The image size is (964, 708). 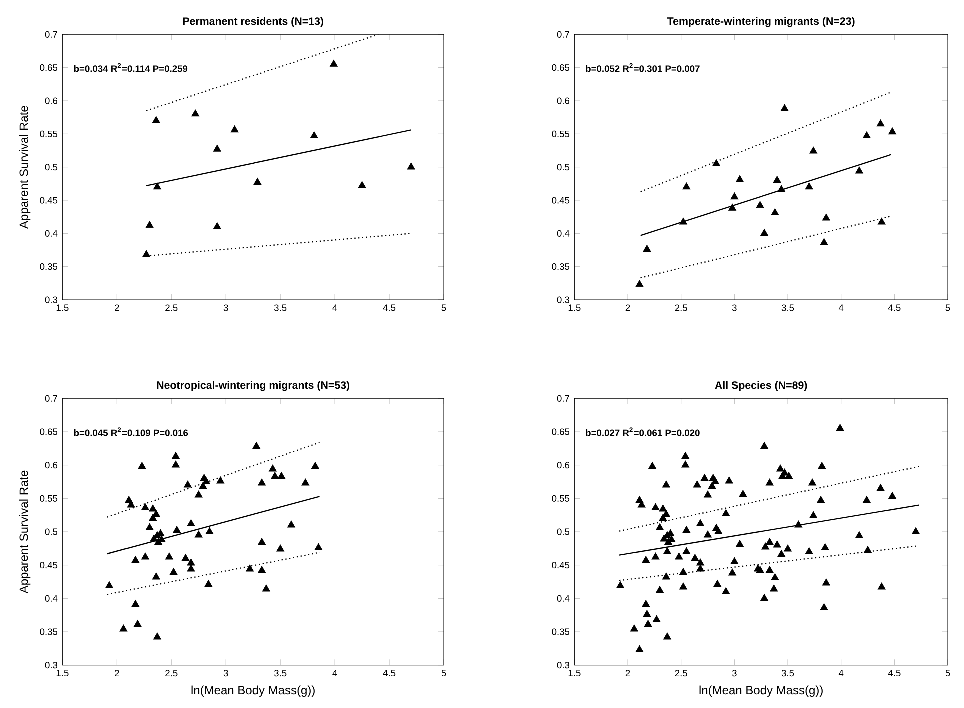 I want to click on annotation: b=0.027 R$^{2}$=0.061 P=0.020, so click(x=643, y=432).